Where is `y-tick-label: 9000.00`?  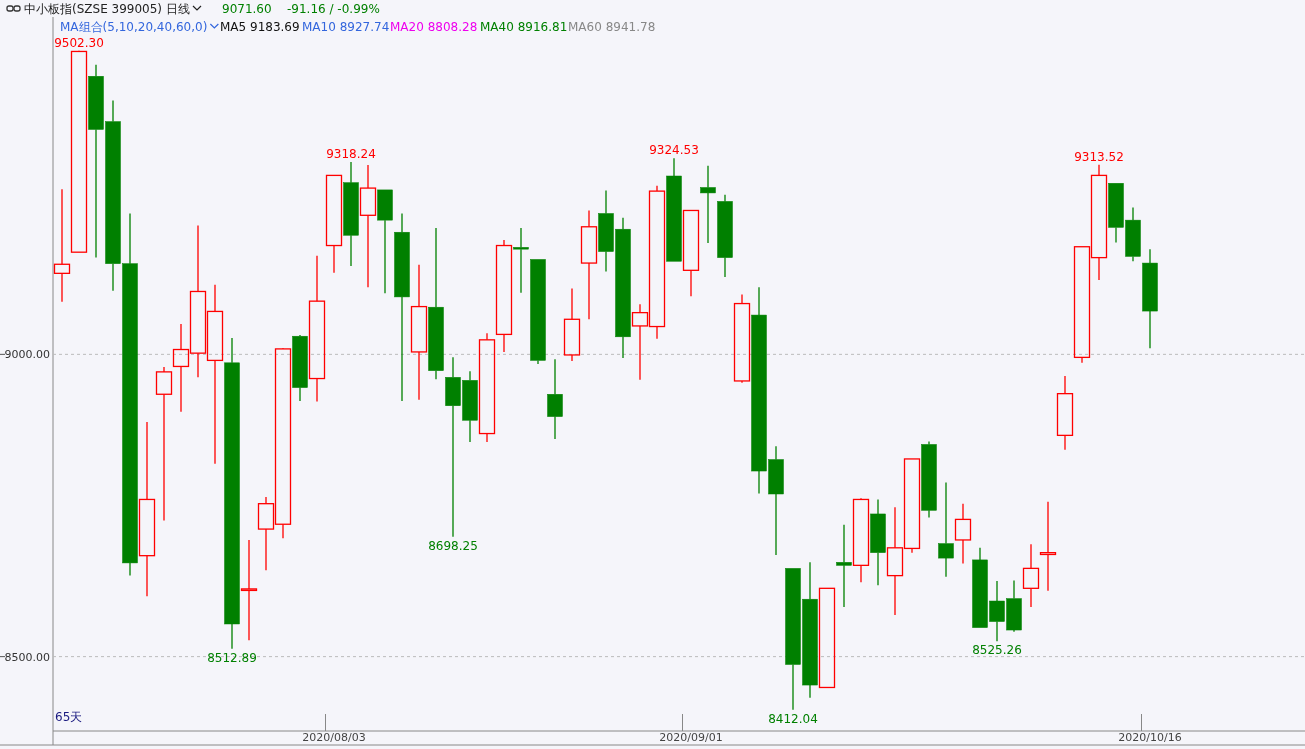 y-tick-label: 9000.00 is located at coordinates (27, 355).